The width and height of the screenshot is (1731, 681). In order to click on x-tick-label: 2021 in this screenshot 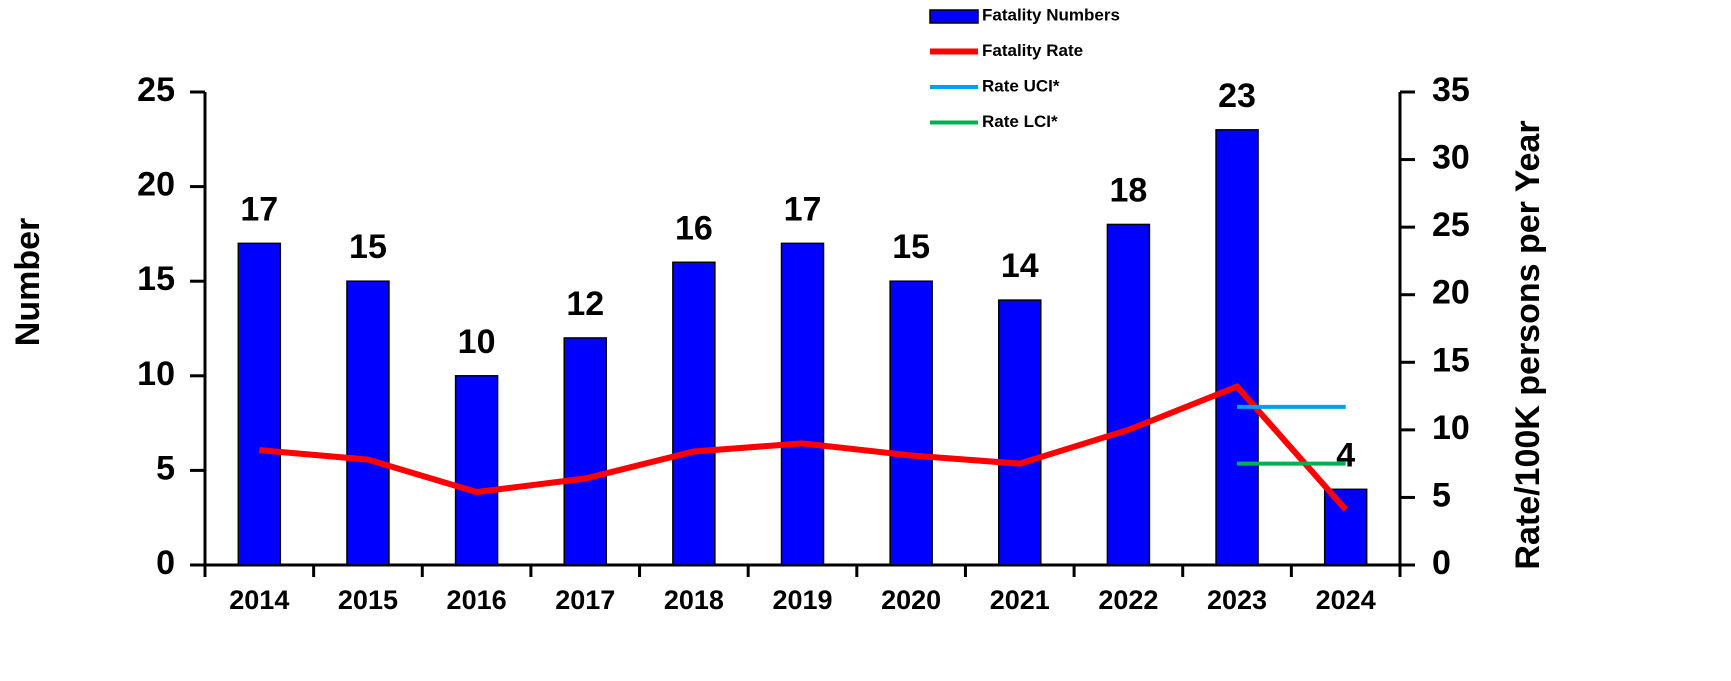, I will do `click(1020, 600)`.